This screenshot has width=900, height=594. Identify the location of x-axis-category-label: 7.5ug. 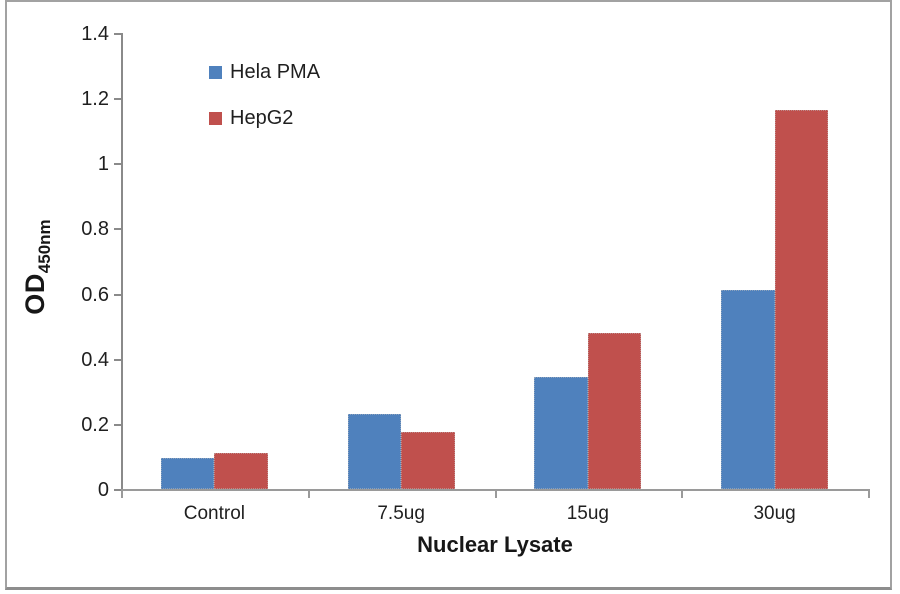
(401, 513).